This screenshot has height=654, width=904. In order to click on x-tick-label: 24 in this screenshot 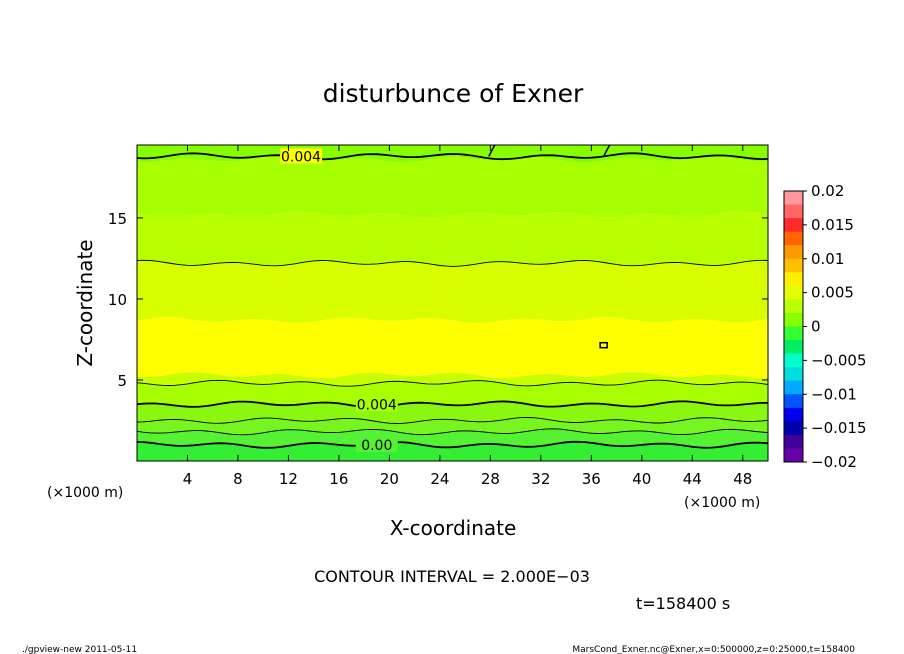, I will do `click(439, 479)`.